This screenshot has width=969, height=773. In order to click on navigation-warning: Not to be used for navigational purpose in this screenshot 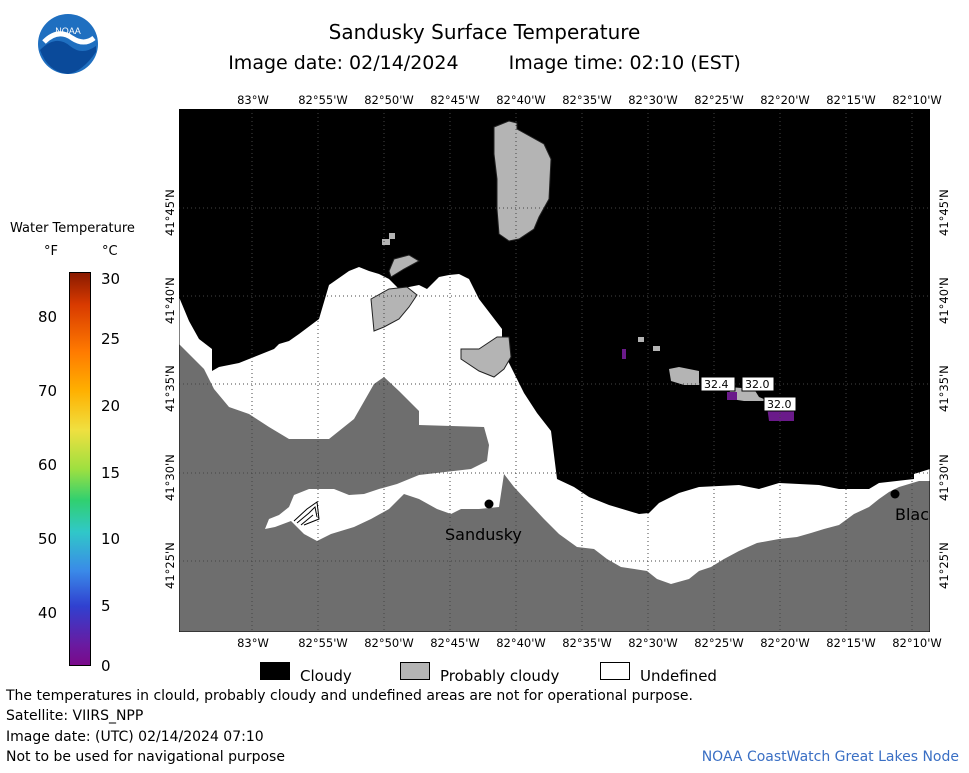, I will do `click(145, 757)`.